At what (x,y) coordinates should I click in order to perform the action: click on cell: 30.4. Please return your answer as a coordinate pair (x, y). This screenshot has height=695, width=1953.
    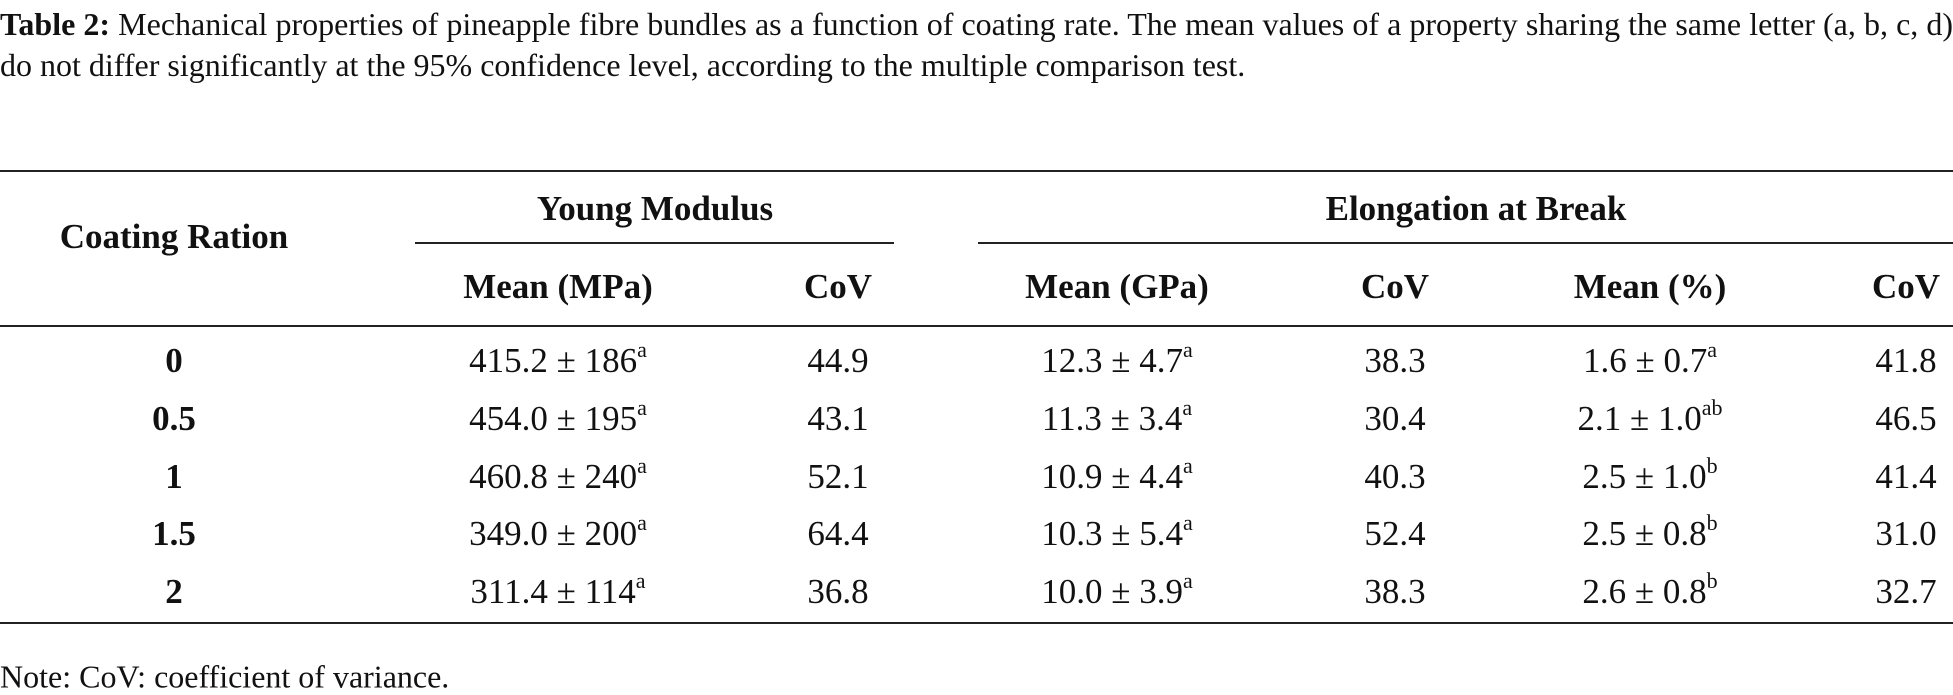
    Looking at the image, I should click on (1394, 418).